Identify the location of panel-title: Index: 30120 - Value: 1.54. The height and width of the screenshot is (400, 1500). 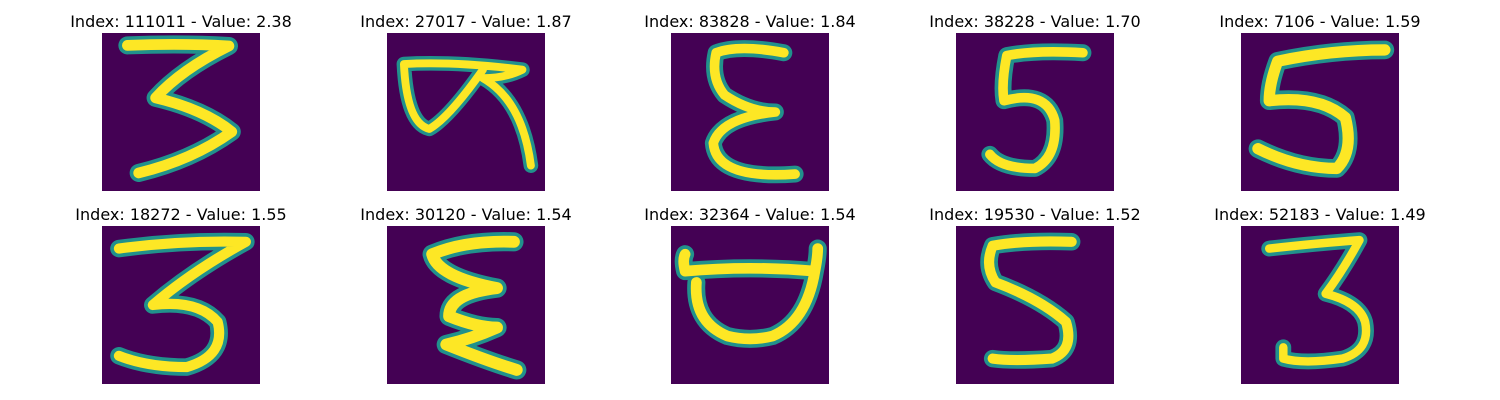
(466, 214).